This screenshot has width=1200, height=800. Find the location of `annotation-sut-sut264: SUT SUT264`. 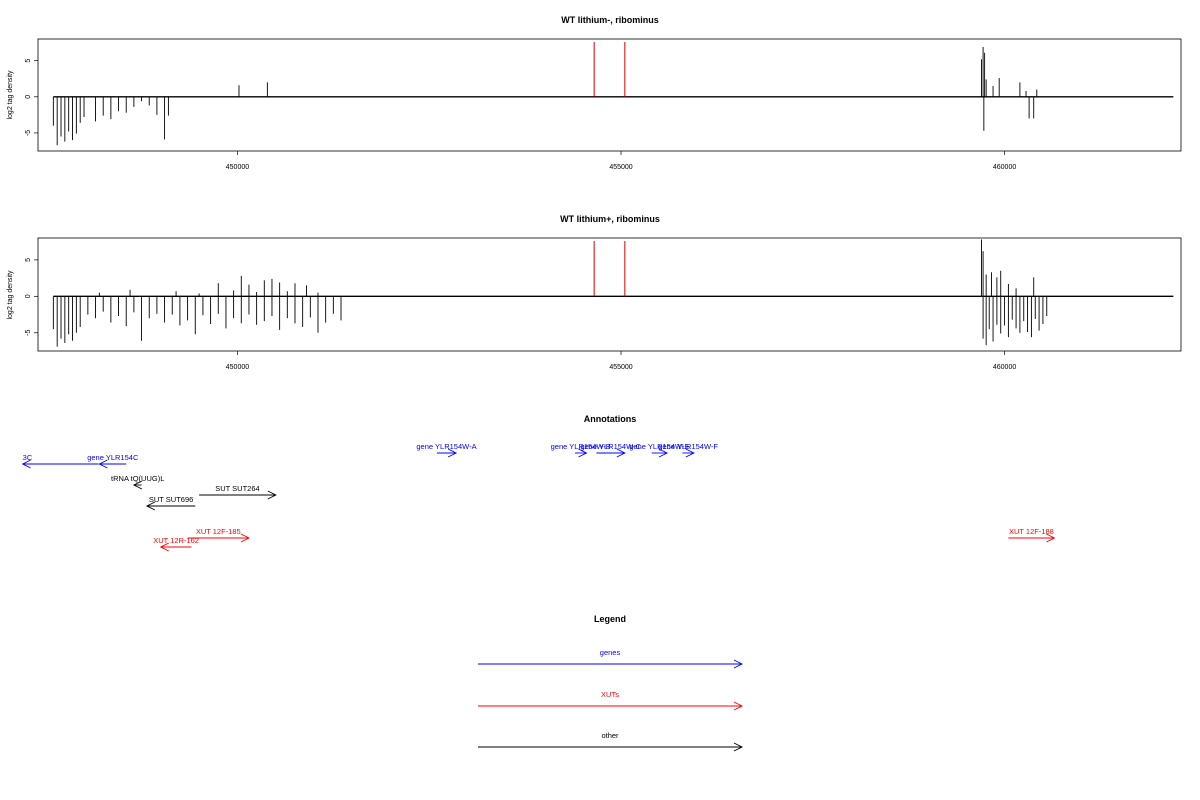

annotation-sut-sut264: SUT SUT264 is located at coordinates (238, 492).